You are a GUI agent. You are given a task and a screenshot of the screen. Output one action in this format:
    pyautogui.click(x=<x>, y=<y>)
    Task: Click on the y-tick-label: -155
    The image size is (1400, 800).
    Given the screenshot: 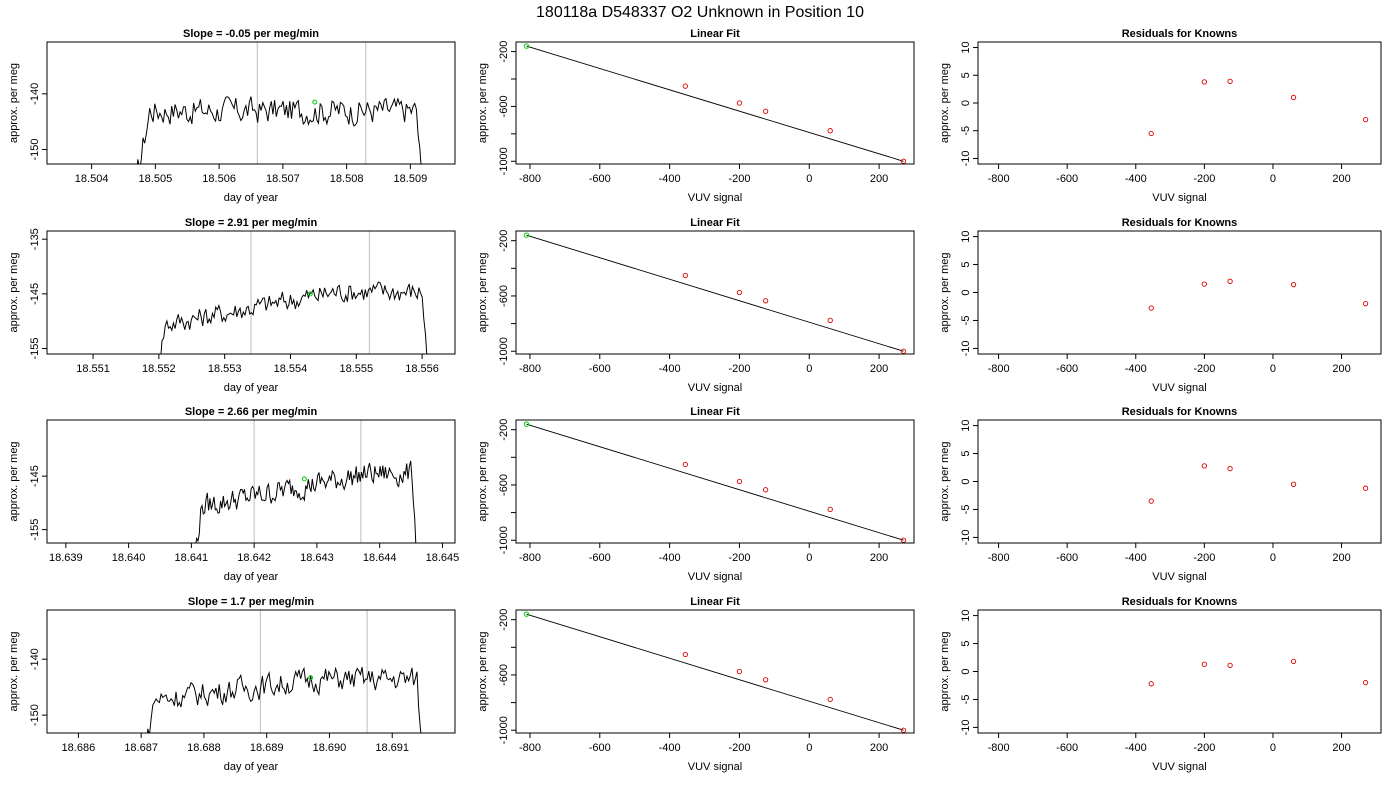 What is the action you would take?
    pyautogui.click(x=35, y=349)
    